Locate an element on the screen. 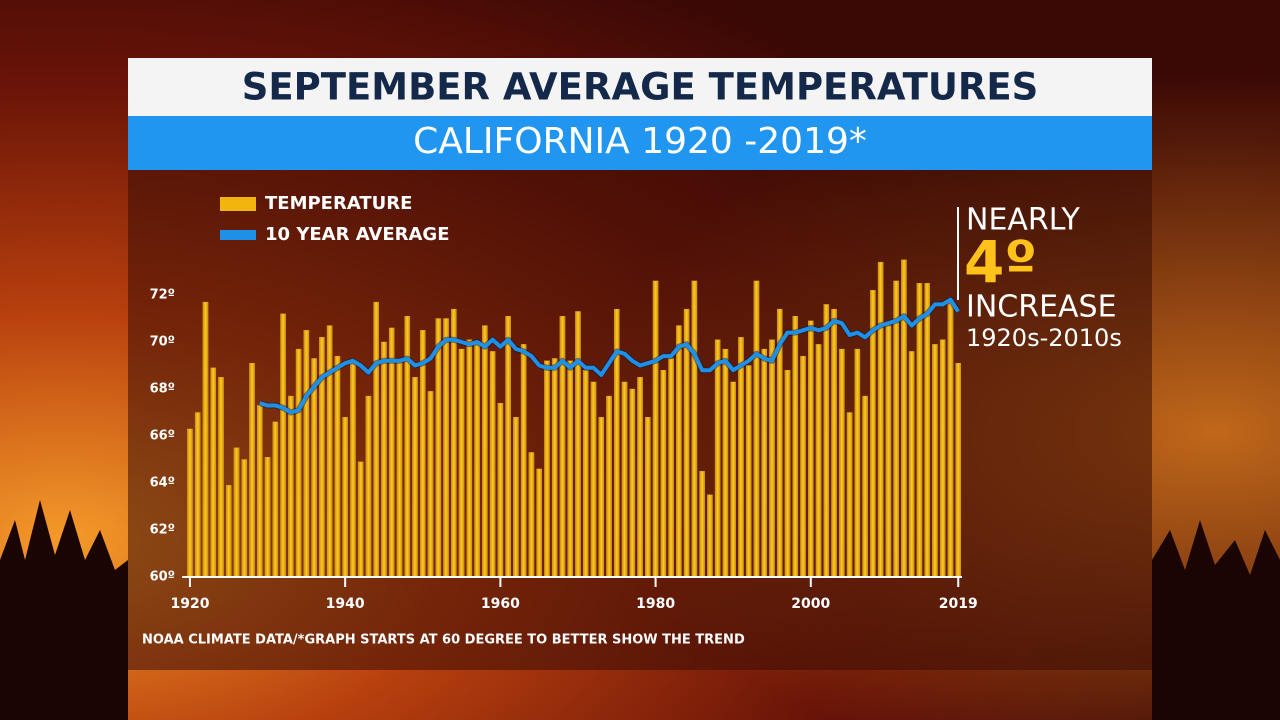 The width and height of the screenshot is (1280, 720). chart-subtitle: CALIFORNIA 1920 -2019* is located at coordinates (640, 141).